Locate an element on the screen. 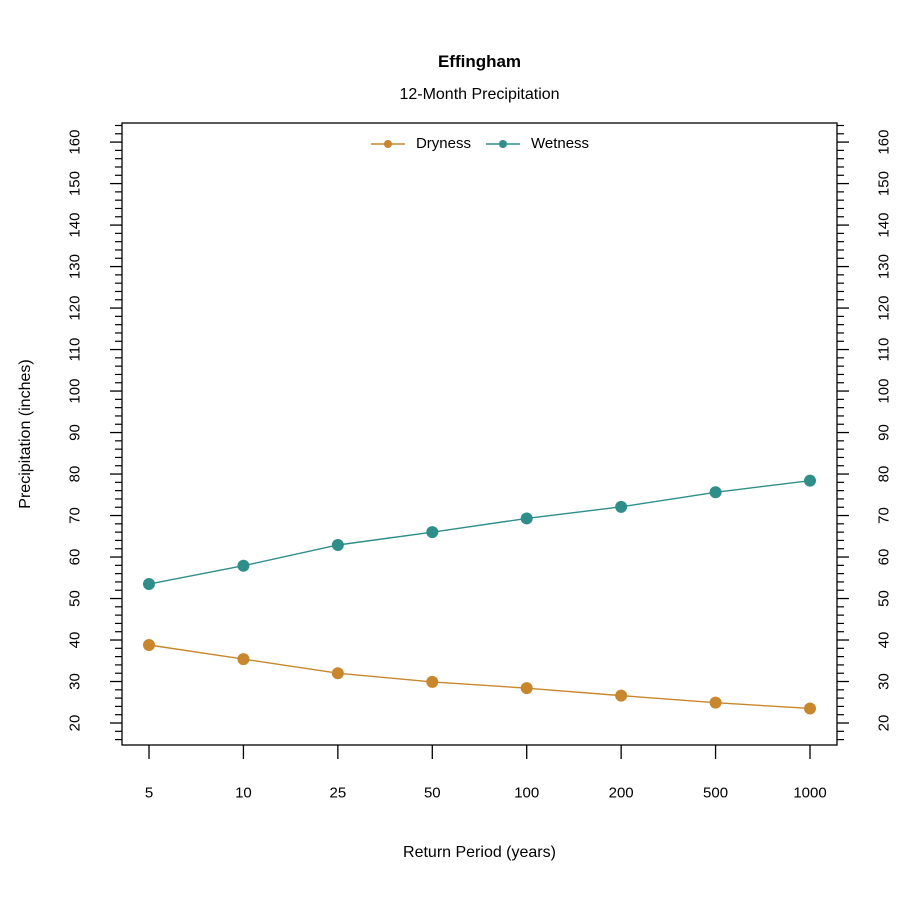  y-tick-label-left: 40 is located at coordinates (75, 640).